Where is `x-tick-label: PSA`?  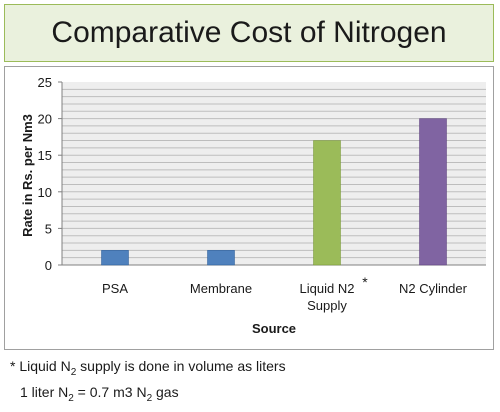 x-tick-label: PSA is located at coordinates (115, 288).